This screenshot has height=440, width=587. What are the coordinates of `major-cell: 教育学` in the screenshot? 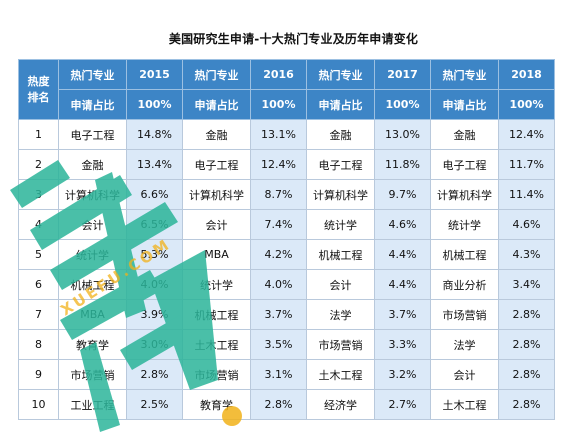 It's located at (216, 404).